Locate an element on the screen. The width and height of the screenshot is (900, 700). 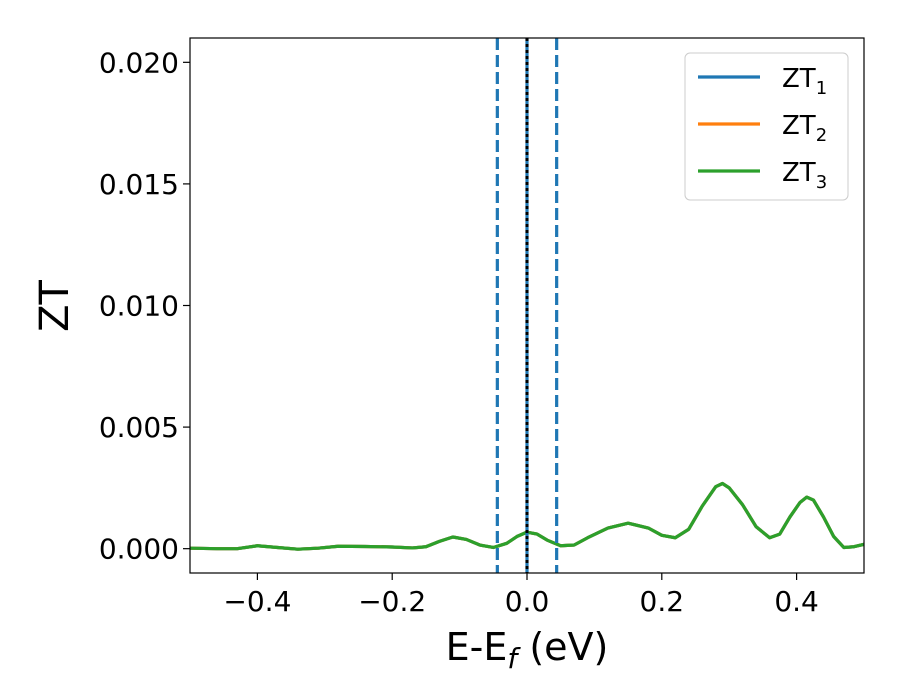
vertical-marker-lines is located at coordinates (527, 305).